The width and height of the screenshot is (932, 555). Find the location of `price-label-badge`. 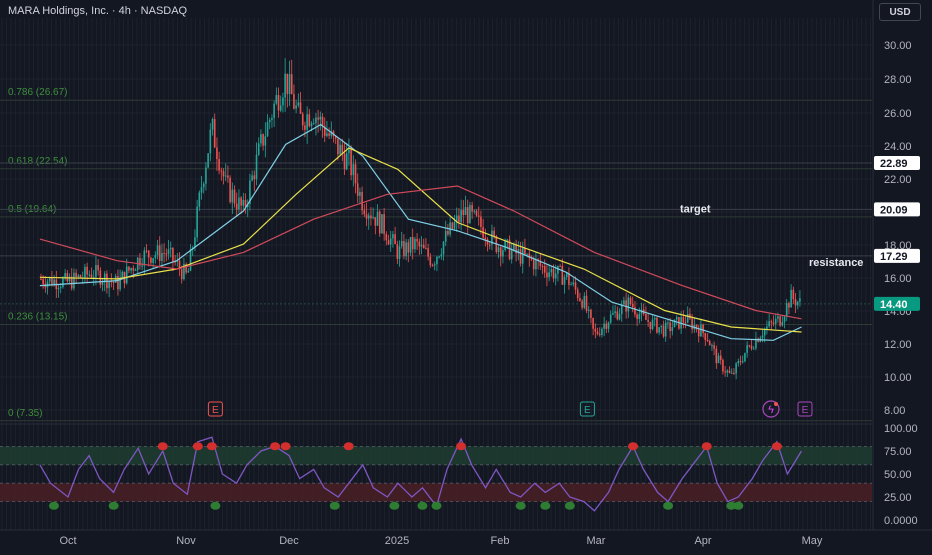

price-label-badge is located at coordinates (897, 255).